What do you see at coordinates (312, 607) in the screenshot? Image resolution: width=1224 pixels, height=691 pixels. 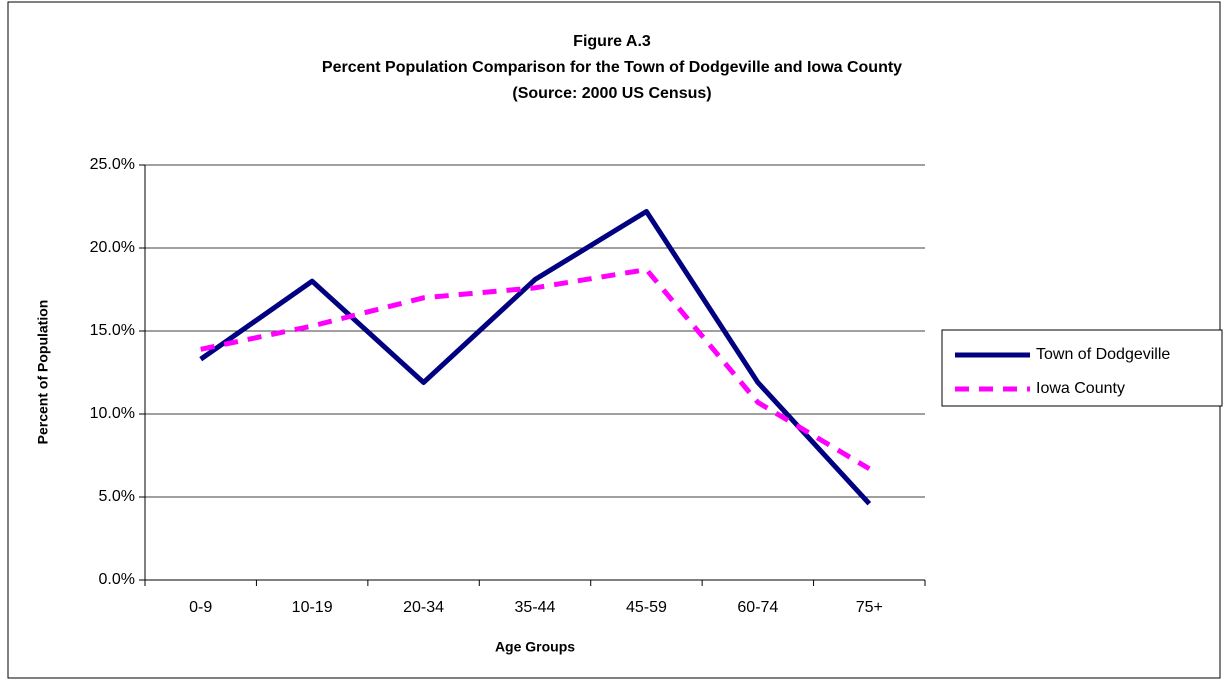 I see `x-tick-label: 10-19` at bounding box center [312, 607].